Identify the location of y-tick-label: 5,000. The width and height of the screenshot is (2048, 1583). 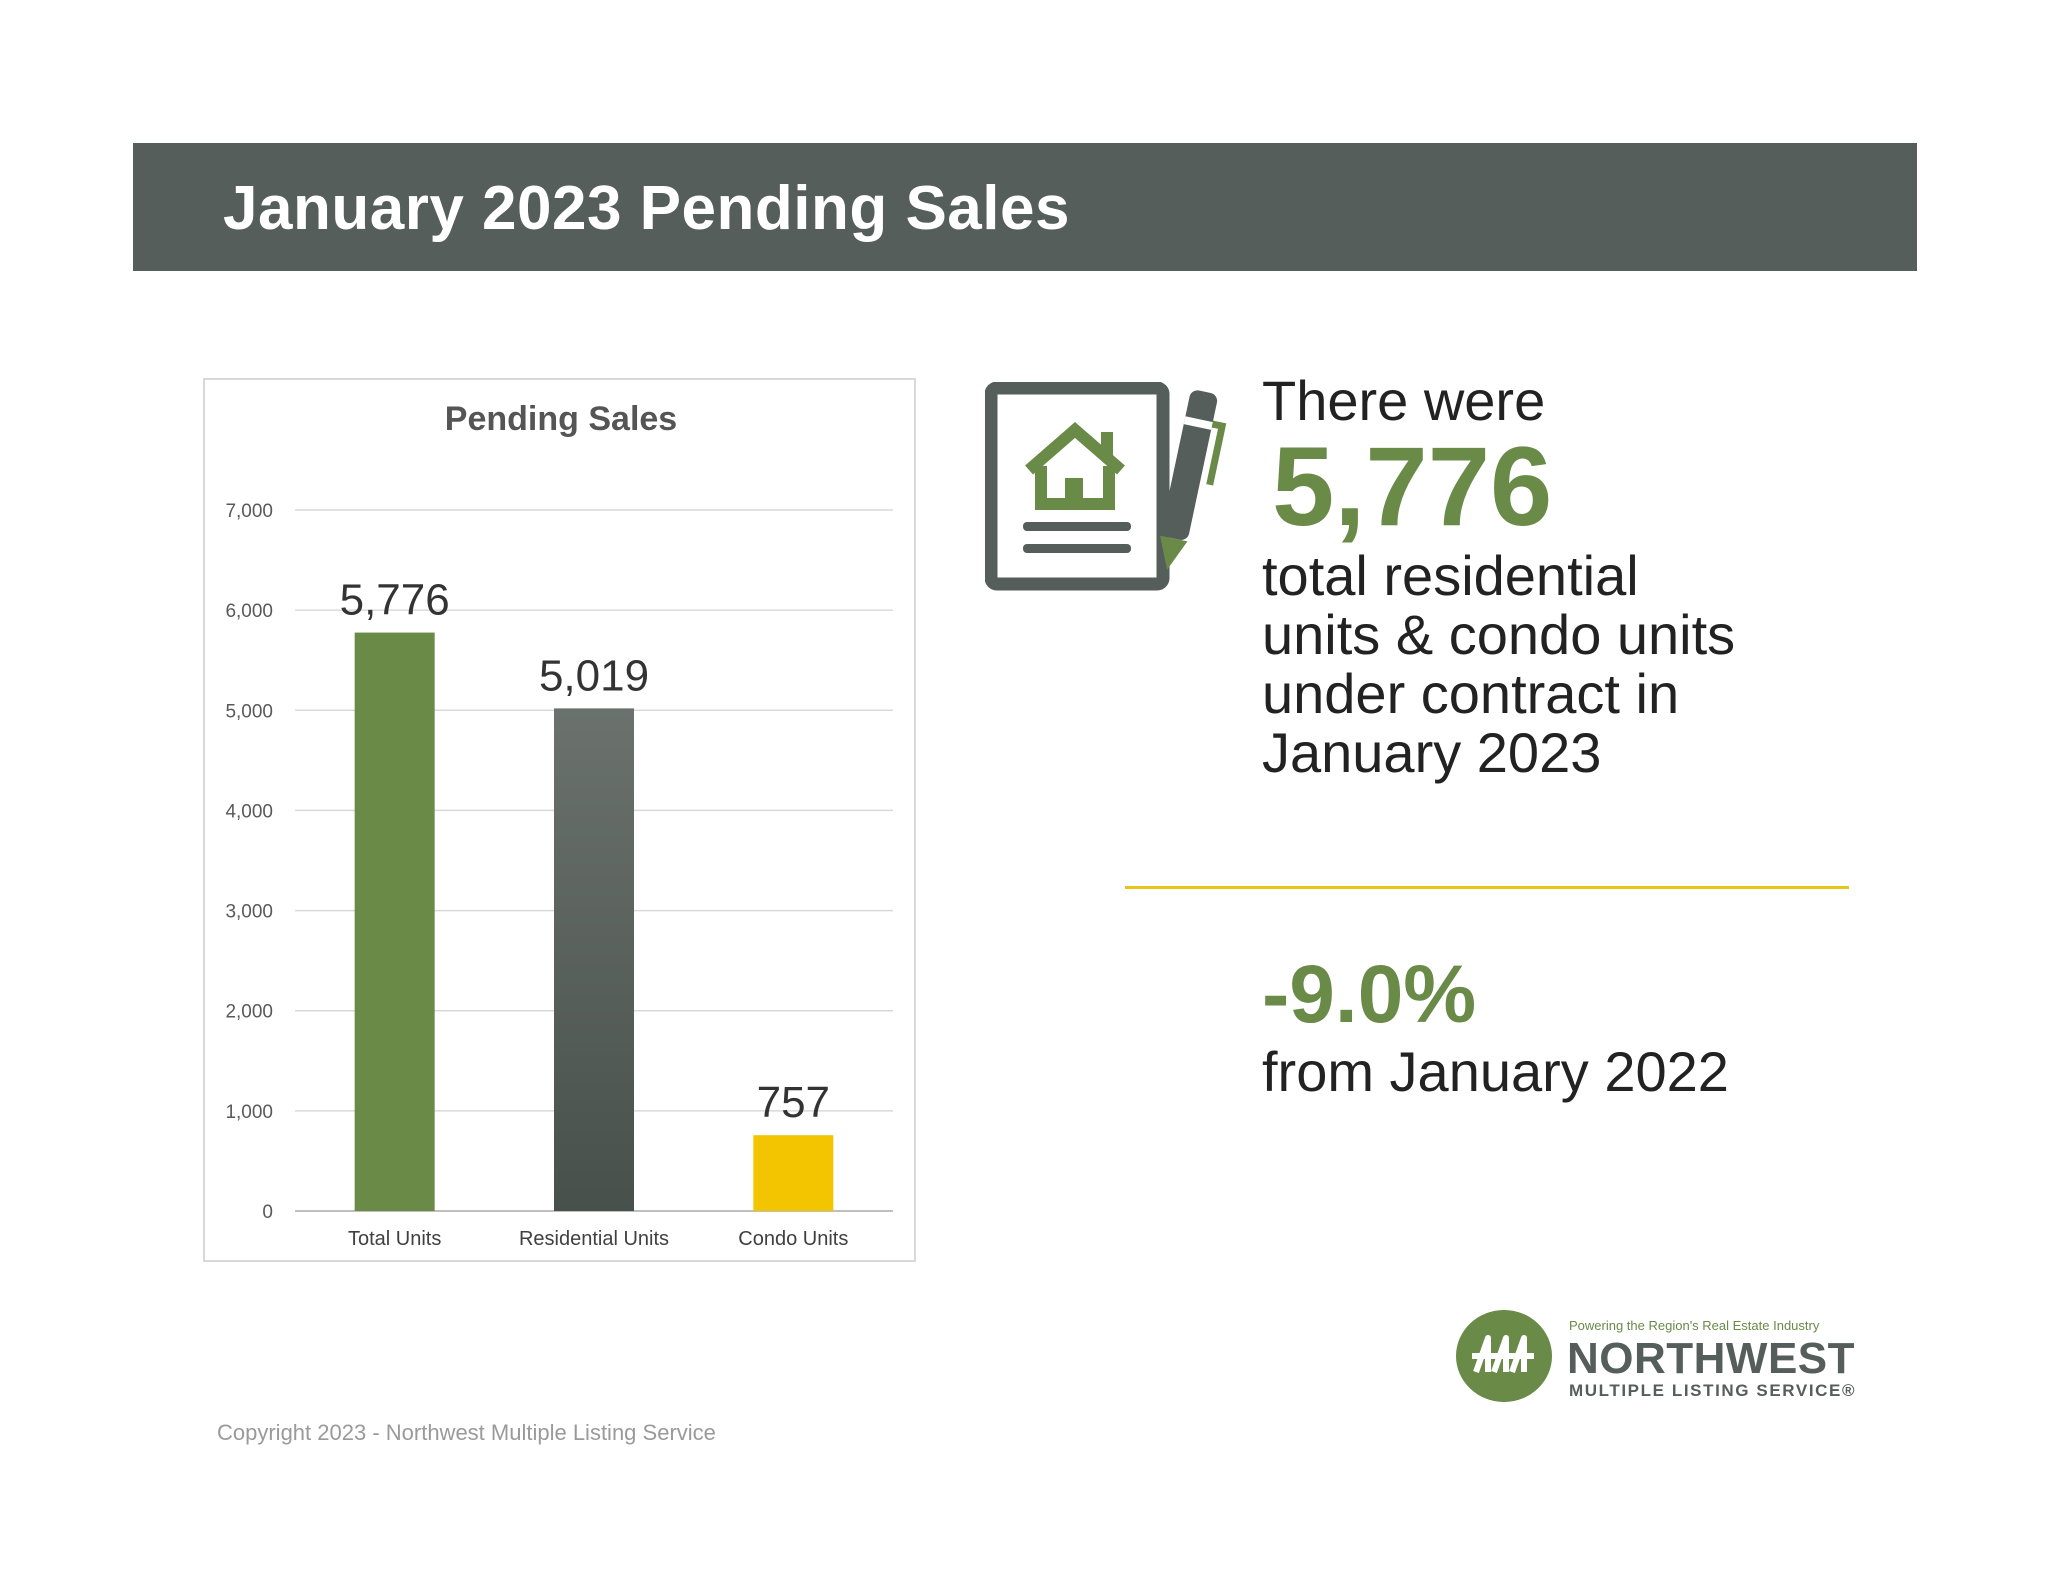
(249, 711).